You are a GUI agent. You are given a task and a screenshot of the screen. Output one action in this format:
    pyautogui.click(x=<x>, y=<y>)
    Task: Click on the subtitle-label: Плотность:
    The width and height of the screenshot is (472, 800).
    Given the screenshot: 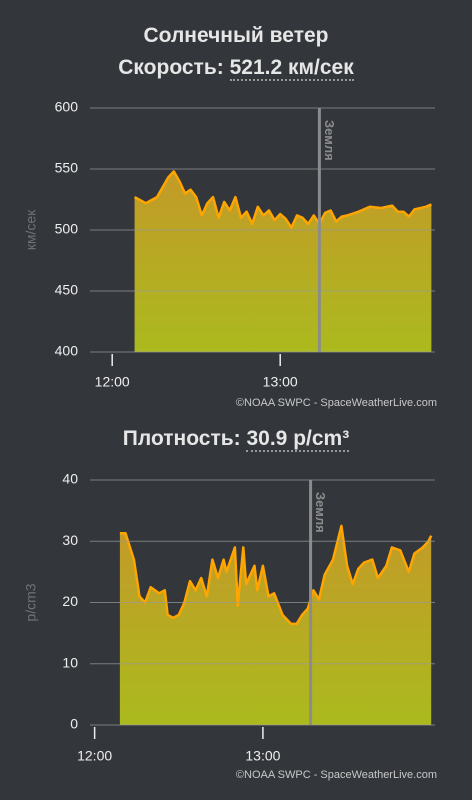 What is the action you would take?
    pyautogui.click(x=181, y=438)
    